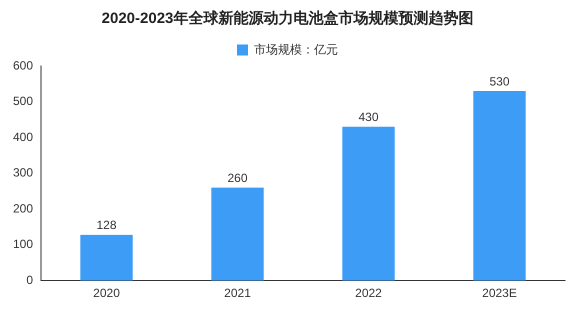 Image resolution: width=585 pixels, height=327 pixels. I want to click on y-tick-label: 400, so click(23, 137).